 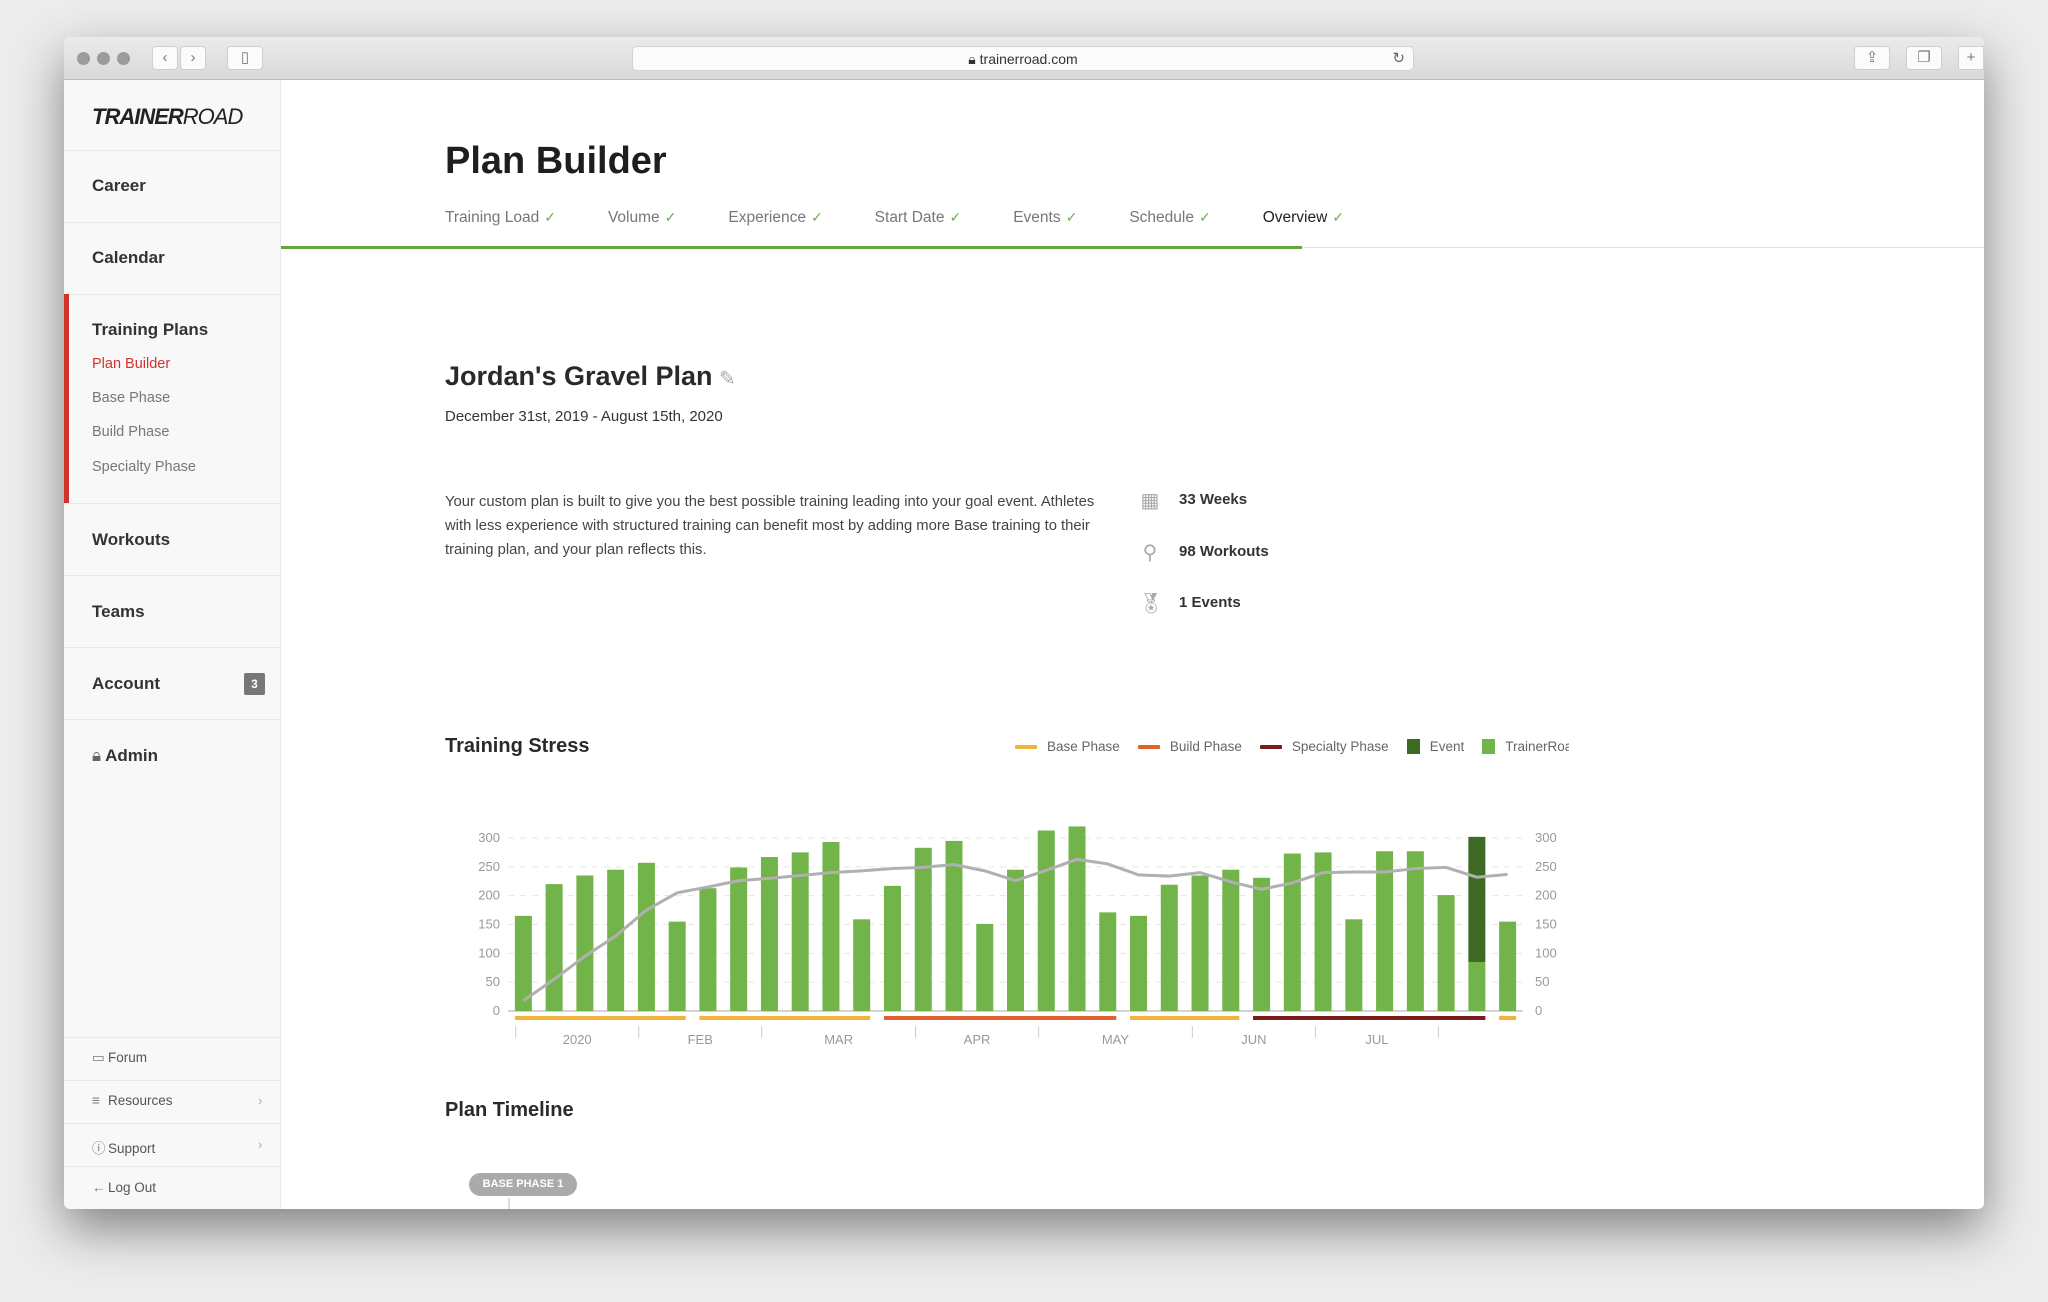 I want to click on medal-icon: 🏅︎, so click(x=1151, y=604).